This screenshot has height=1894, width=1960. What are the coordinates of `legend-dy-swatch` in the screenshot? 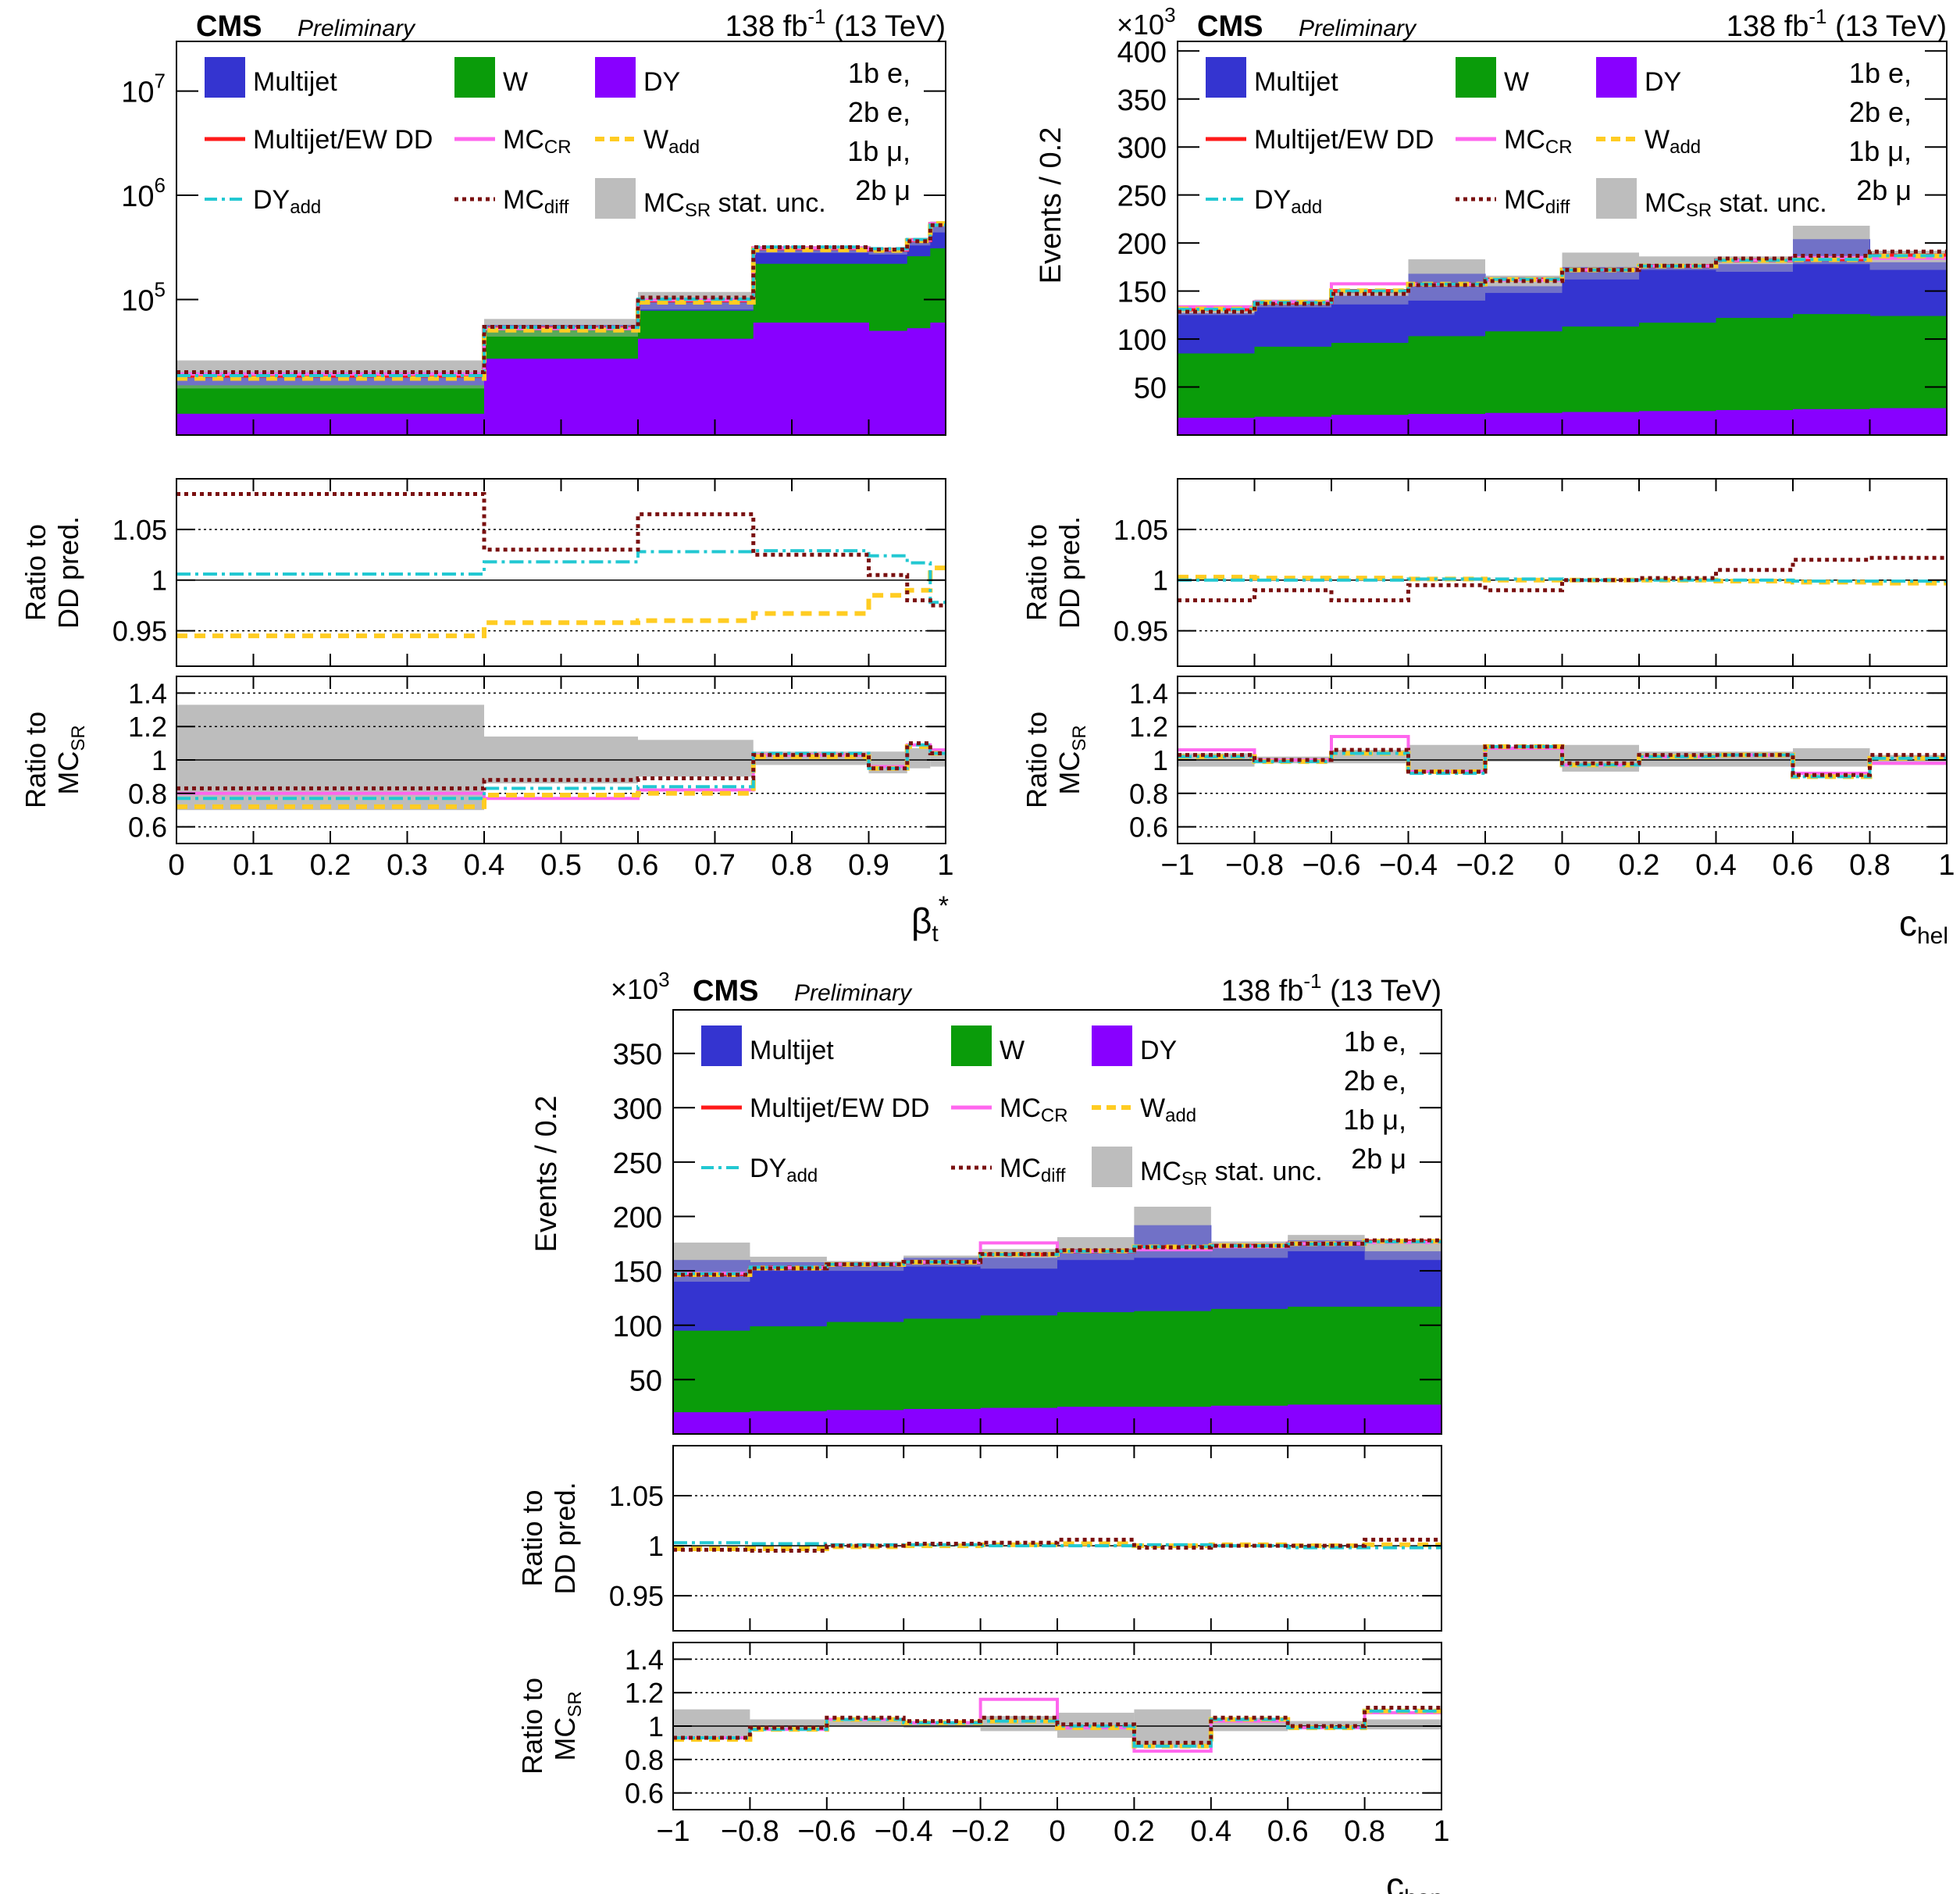 It's located at (1616, 77).